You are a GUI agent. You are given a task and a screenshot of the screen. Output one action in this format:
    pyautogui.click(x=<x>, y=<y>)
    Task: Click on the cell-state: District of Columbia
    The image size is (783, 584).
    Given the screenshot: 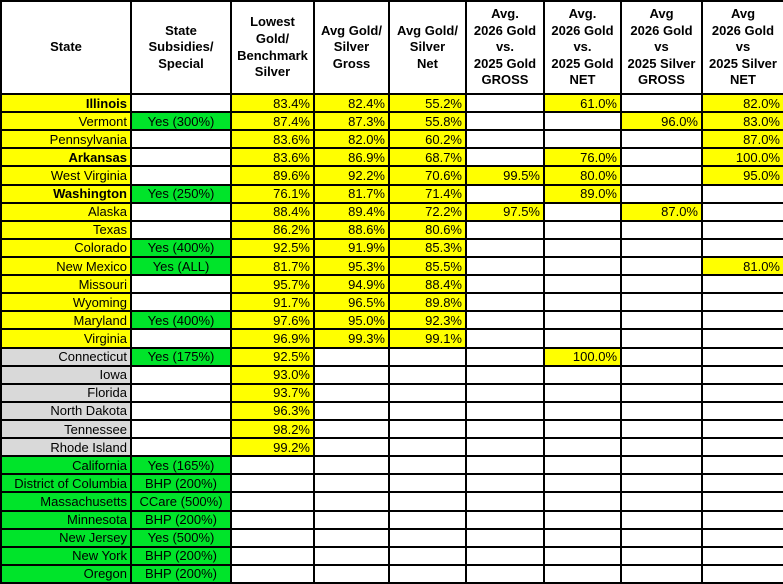 What is the action you would take?
    pyautogui.click(x=66, y=483)
    